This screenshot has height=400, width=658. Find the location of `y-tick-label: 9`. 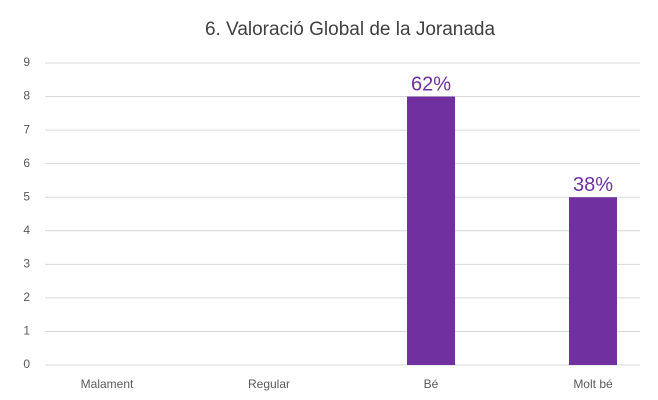

y-tick-label: 9 is located at coordinates (26, 62).